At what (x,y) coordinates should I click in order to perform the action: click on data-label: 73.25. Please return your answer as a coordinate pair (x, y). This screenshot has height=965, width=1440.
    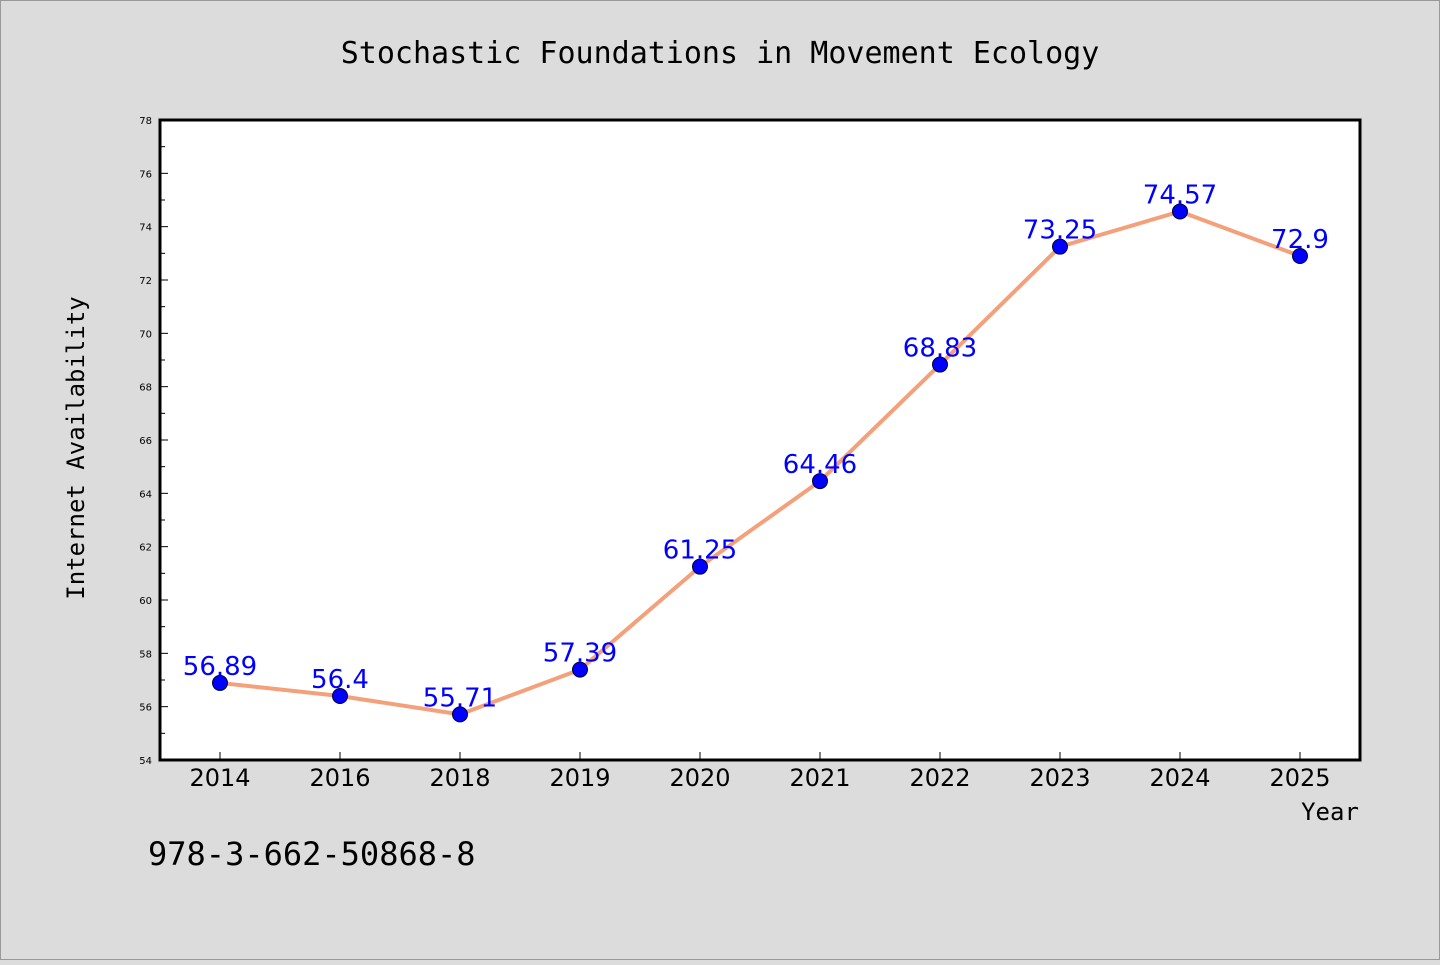
    Looking at the image, I should click on (1060, 231).